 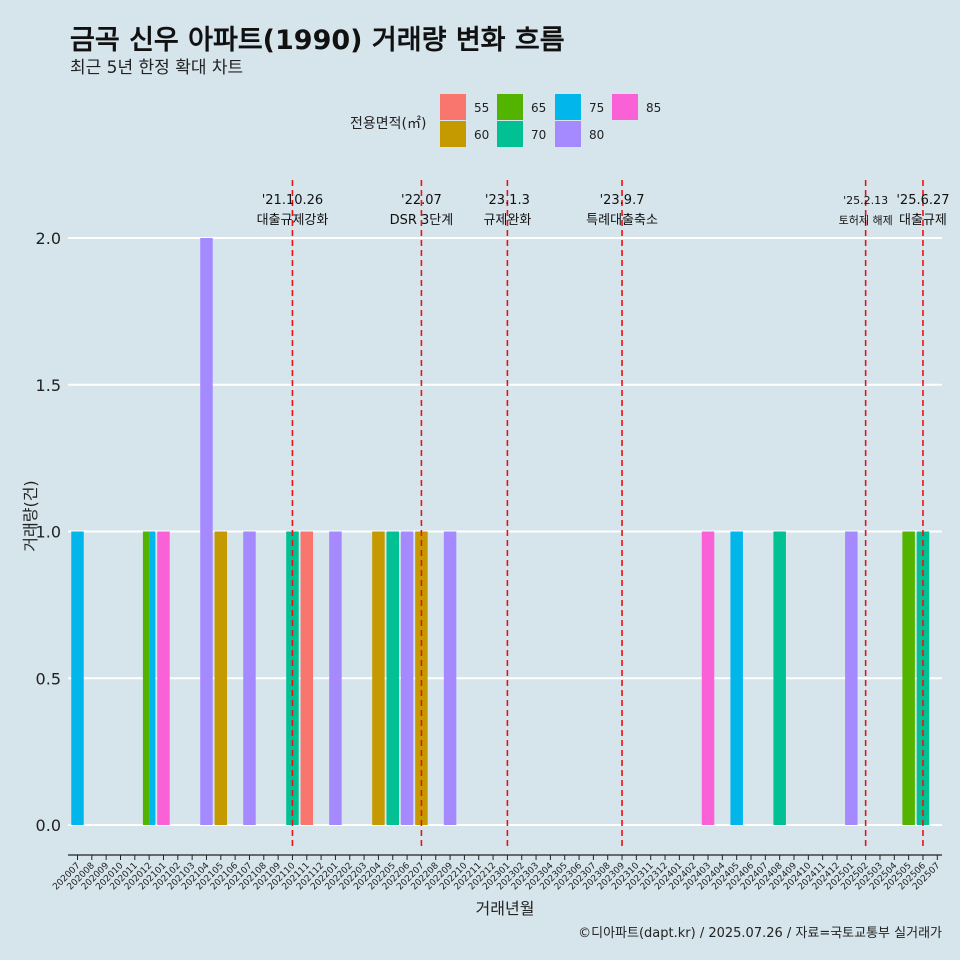 I want to click on event-name-label: 토허제 해제, so click(x=866, y=220).